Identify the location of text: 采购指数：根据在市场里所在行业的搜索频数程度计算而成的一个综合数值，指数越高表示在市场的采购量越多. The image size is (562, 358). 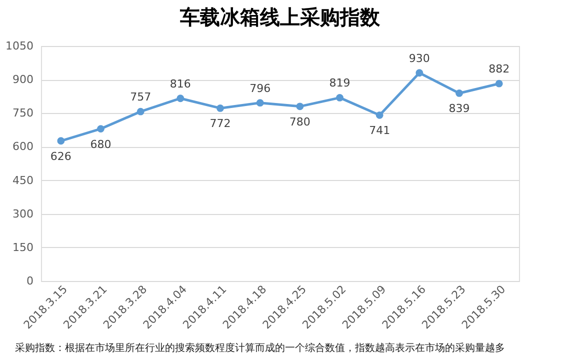
(260, 348).